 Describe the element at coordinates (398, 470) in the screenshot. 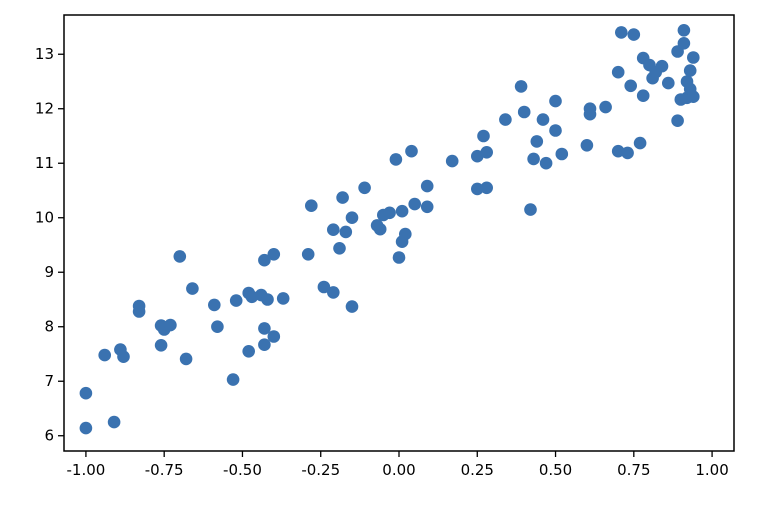

I see `x-tick-label: 0.00` at that location.